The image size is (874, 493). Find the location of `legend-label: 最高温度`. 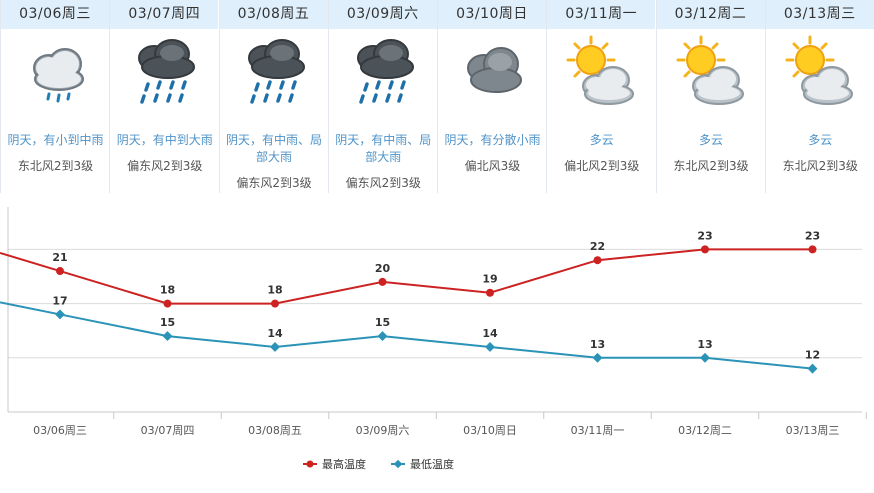

legend-label: 最高温度 is located at coordinates (344, 464).